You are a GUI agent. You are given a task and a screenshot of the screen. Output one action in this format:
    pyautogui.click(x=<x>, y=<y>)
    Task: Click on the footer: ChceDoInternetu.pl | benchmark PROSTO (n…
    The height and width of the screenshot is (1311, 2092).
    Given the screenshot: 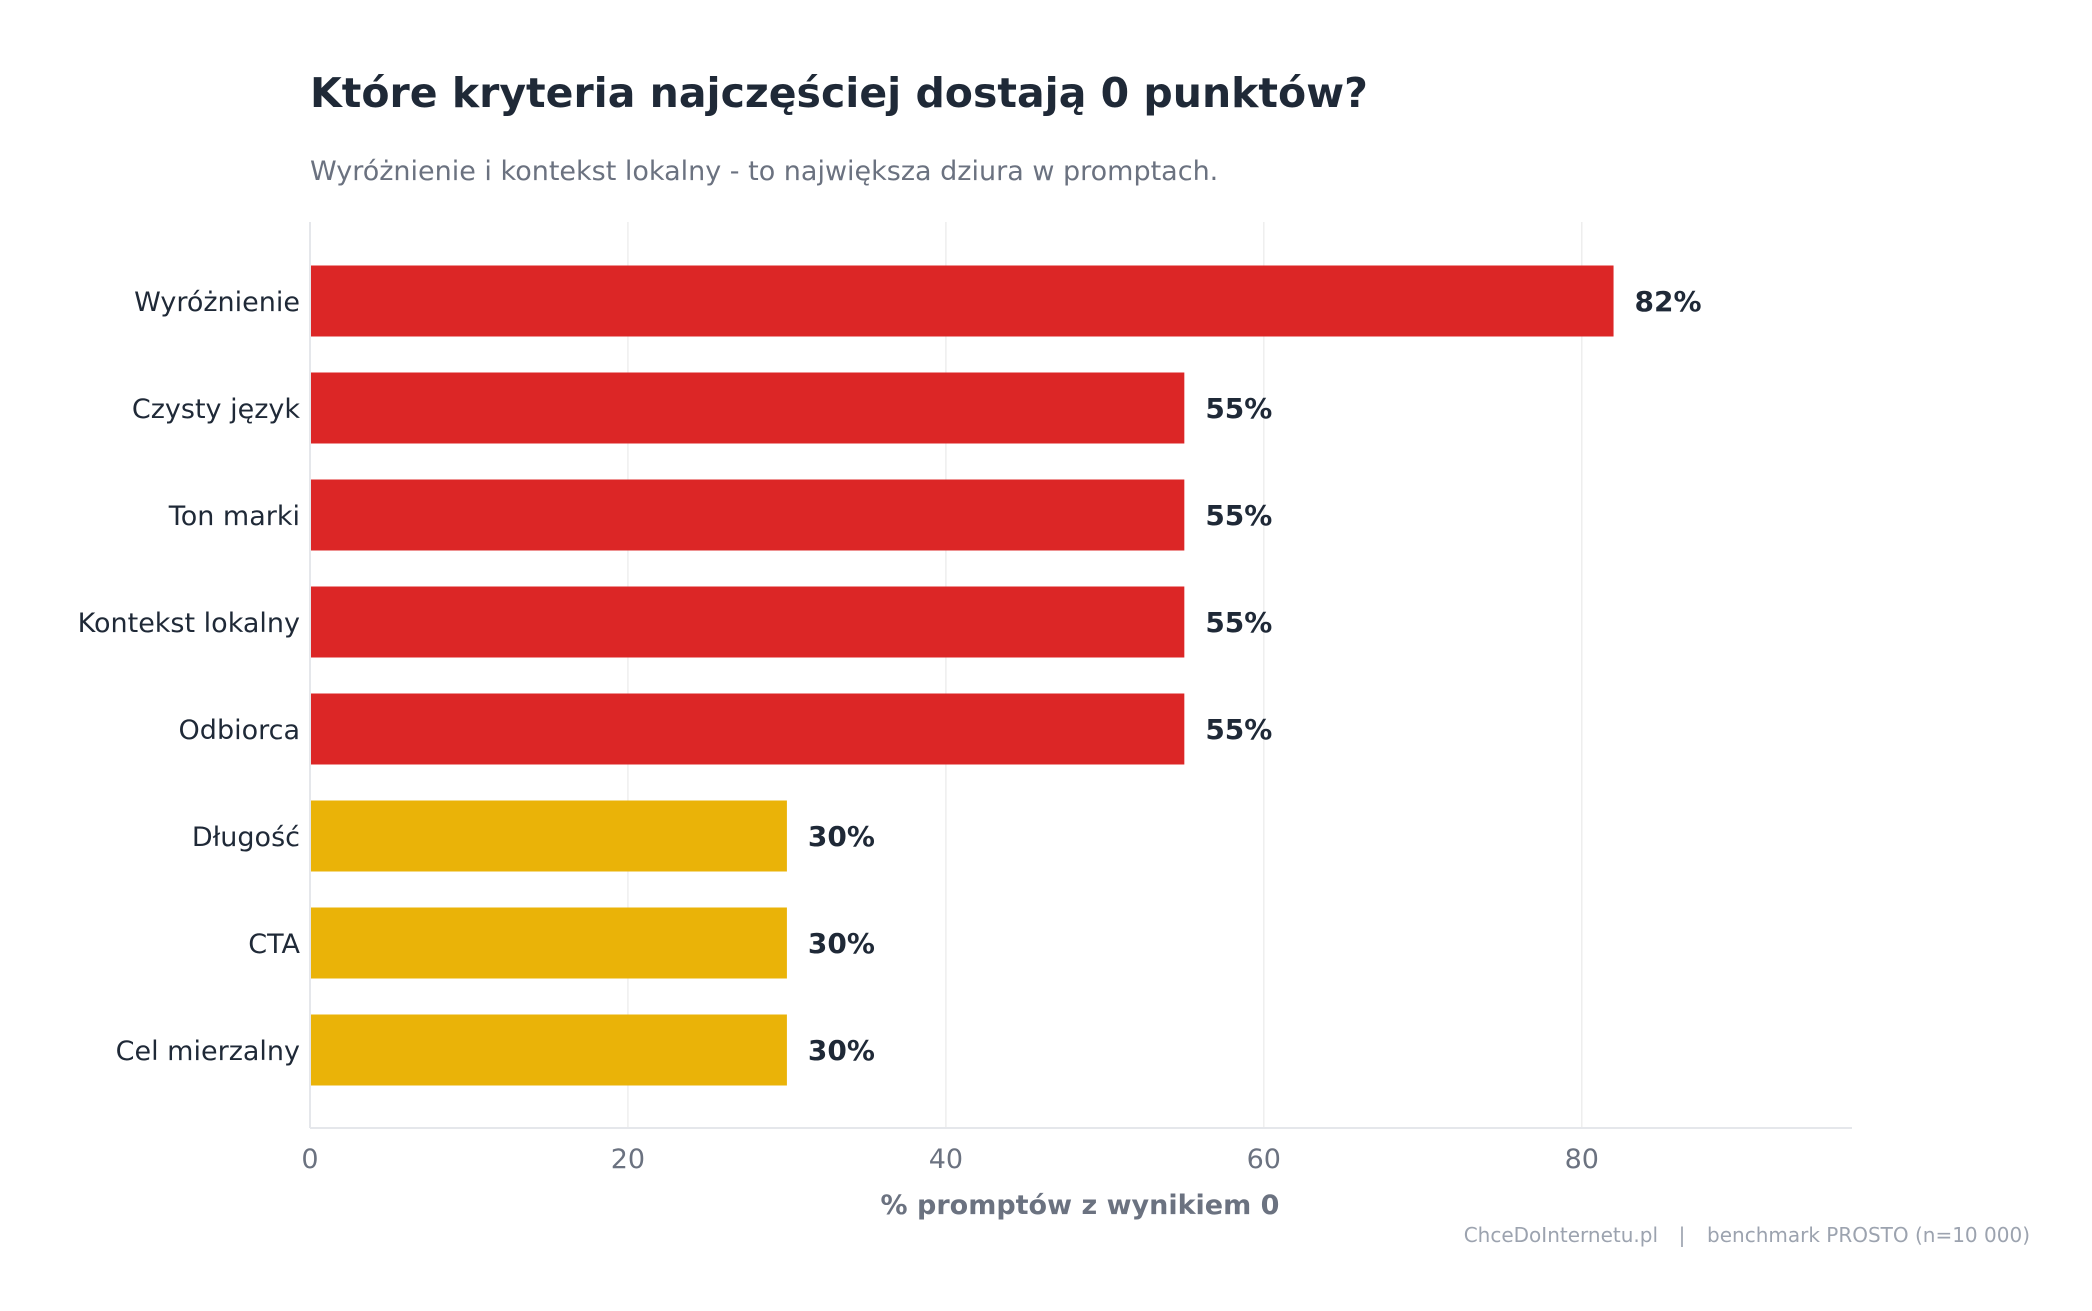 What is the action you would take?
    pyautogui.click(x=1747, y=1235)
    